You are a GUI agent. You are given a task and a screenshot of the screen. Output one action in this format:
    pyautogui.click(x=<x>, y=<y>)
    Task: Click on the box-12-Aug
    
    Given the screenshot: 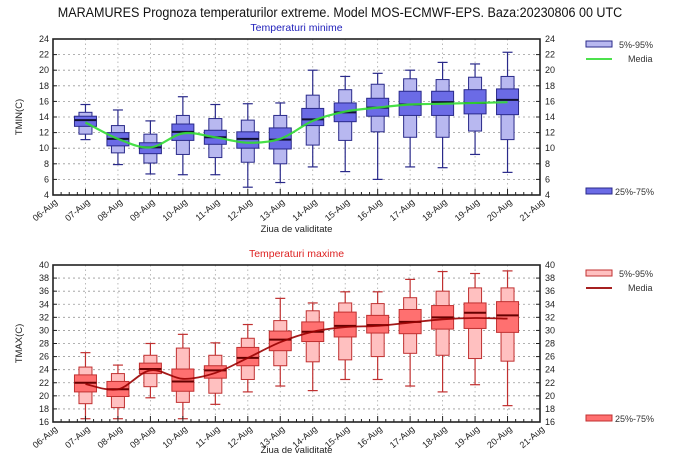 What is the action you would take?
    pyautogui.click(x=248, y=145)
    